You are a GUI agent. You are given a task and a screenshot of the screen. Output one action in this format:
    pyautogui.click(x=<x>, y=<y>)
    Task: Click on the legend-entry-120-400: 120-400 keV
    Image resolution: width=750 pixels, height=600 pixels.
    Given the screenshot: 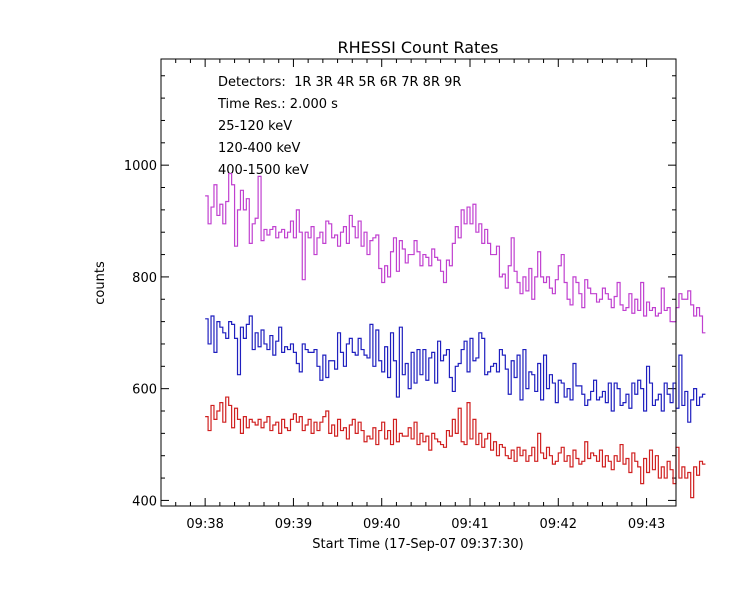 What is the action you would take?
    pyautogui.click(x=259, y=148)
    